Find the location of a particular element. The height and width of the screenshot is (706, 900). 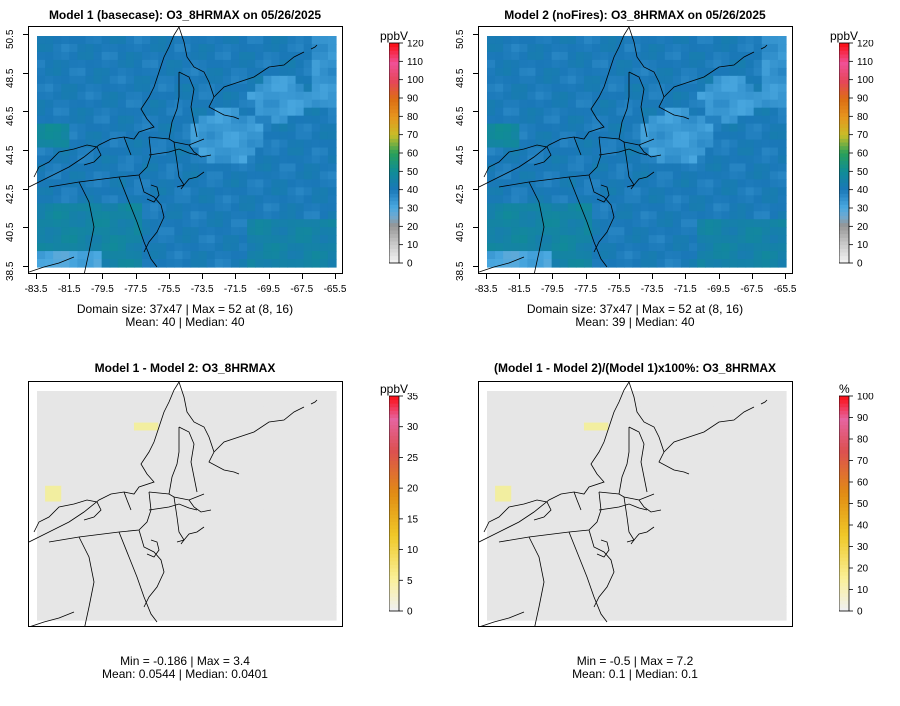

x-tick-label: -75.5 is located at coordinates (619, 289).